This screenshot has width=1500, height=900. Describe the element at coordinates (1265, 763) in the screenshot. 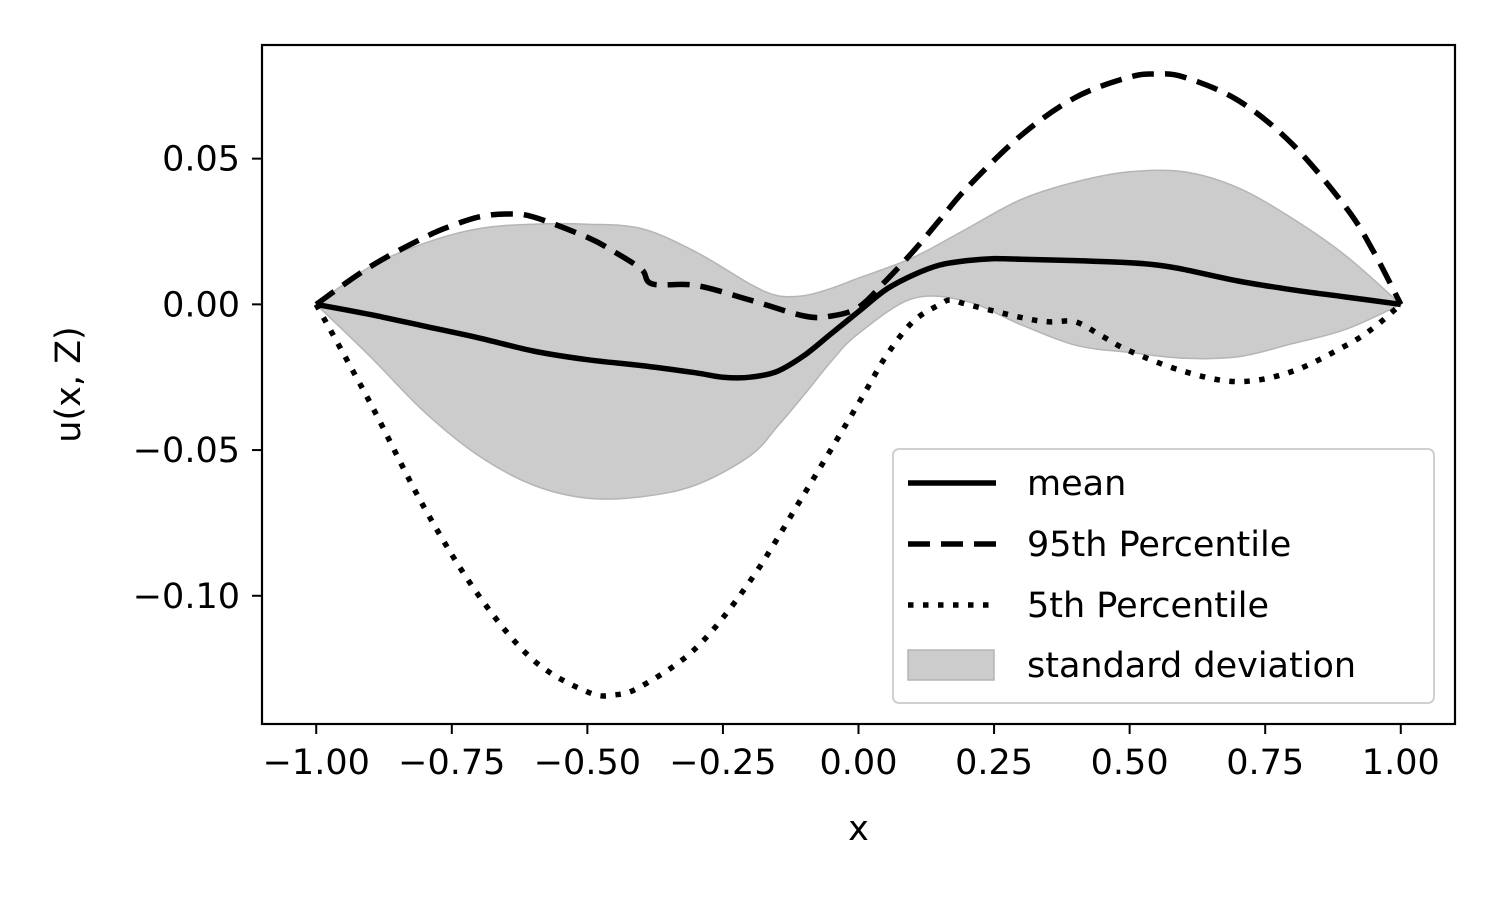

I see `x-tick-label: 0.75` at that location.